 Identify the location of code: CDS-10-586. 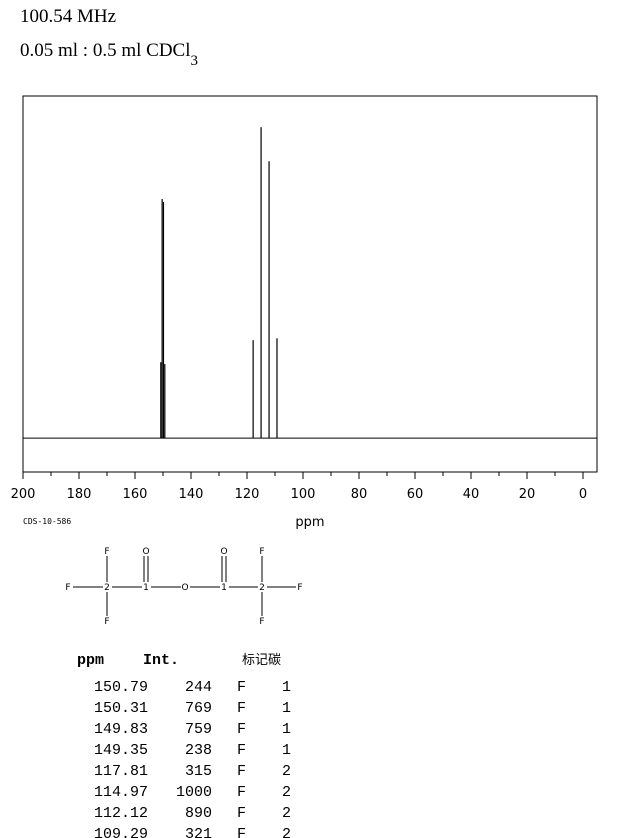
(47, 521).